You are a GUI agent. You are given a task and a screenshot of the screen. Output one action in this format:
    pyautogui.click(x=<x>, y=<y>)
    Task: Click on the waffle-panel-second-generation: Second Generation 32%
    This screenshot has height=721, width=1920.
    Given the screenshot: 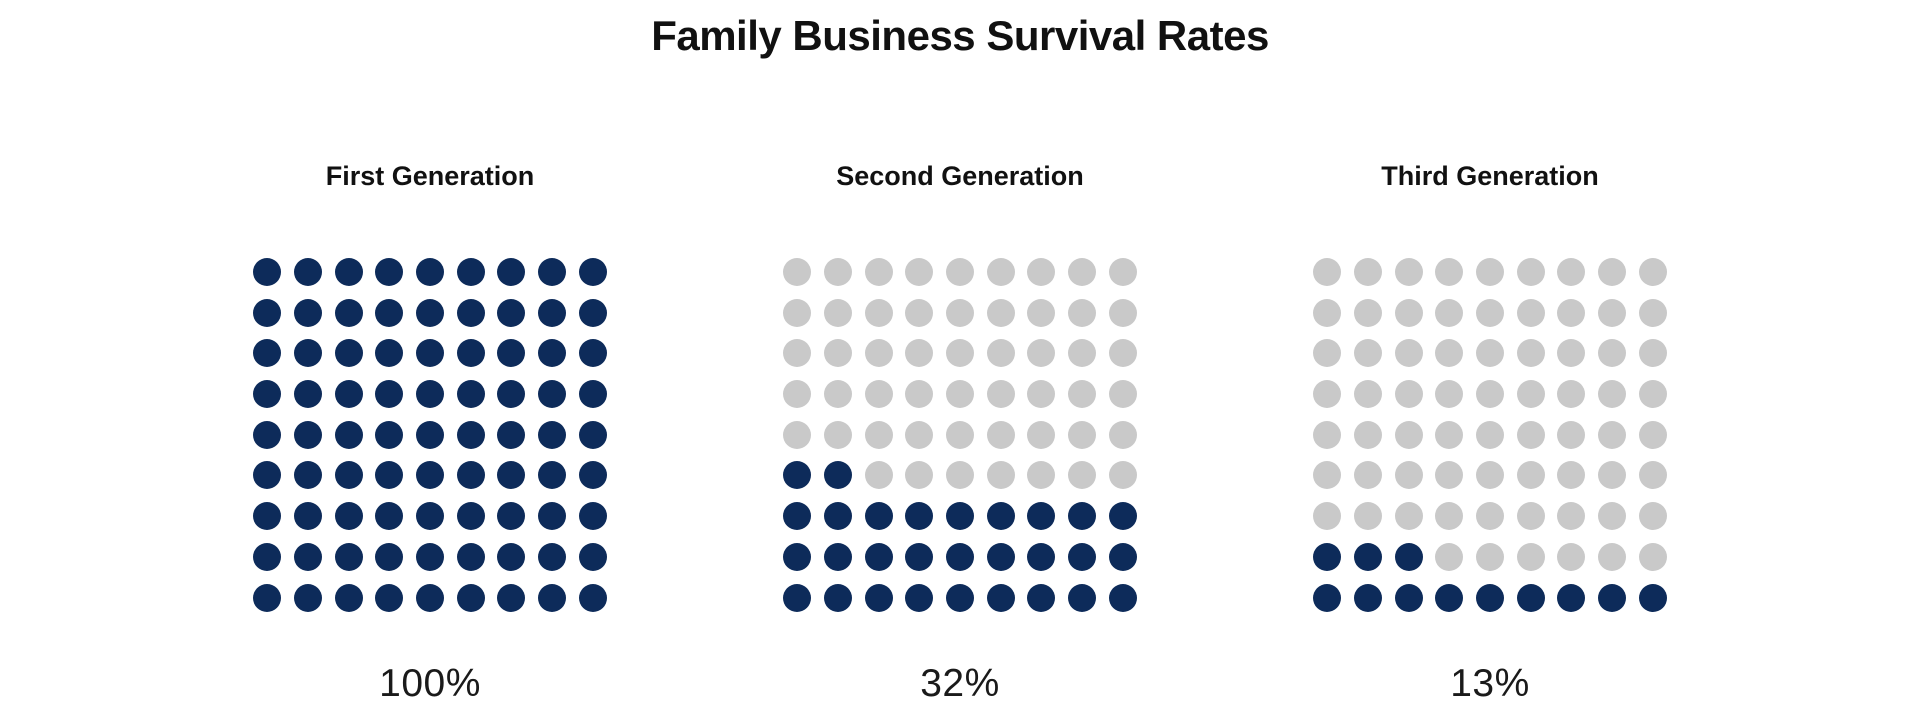 What is the action you would take?
    pyautogui.click(x=960, y=430)
    